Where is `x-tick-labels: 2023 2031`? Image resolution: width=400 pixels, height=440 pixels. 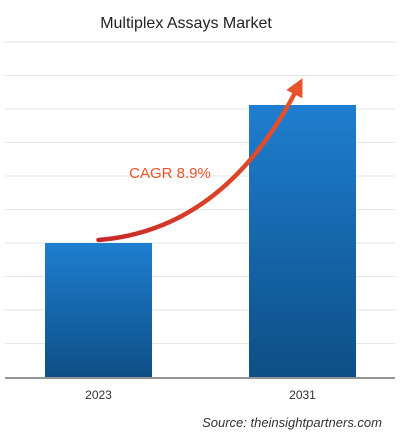
x-tick-labels: 2023 2031 is located at coordinates (200, 395).